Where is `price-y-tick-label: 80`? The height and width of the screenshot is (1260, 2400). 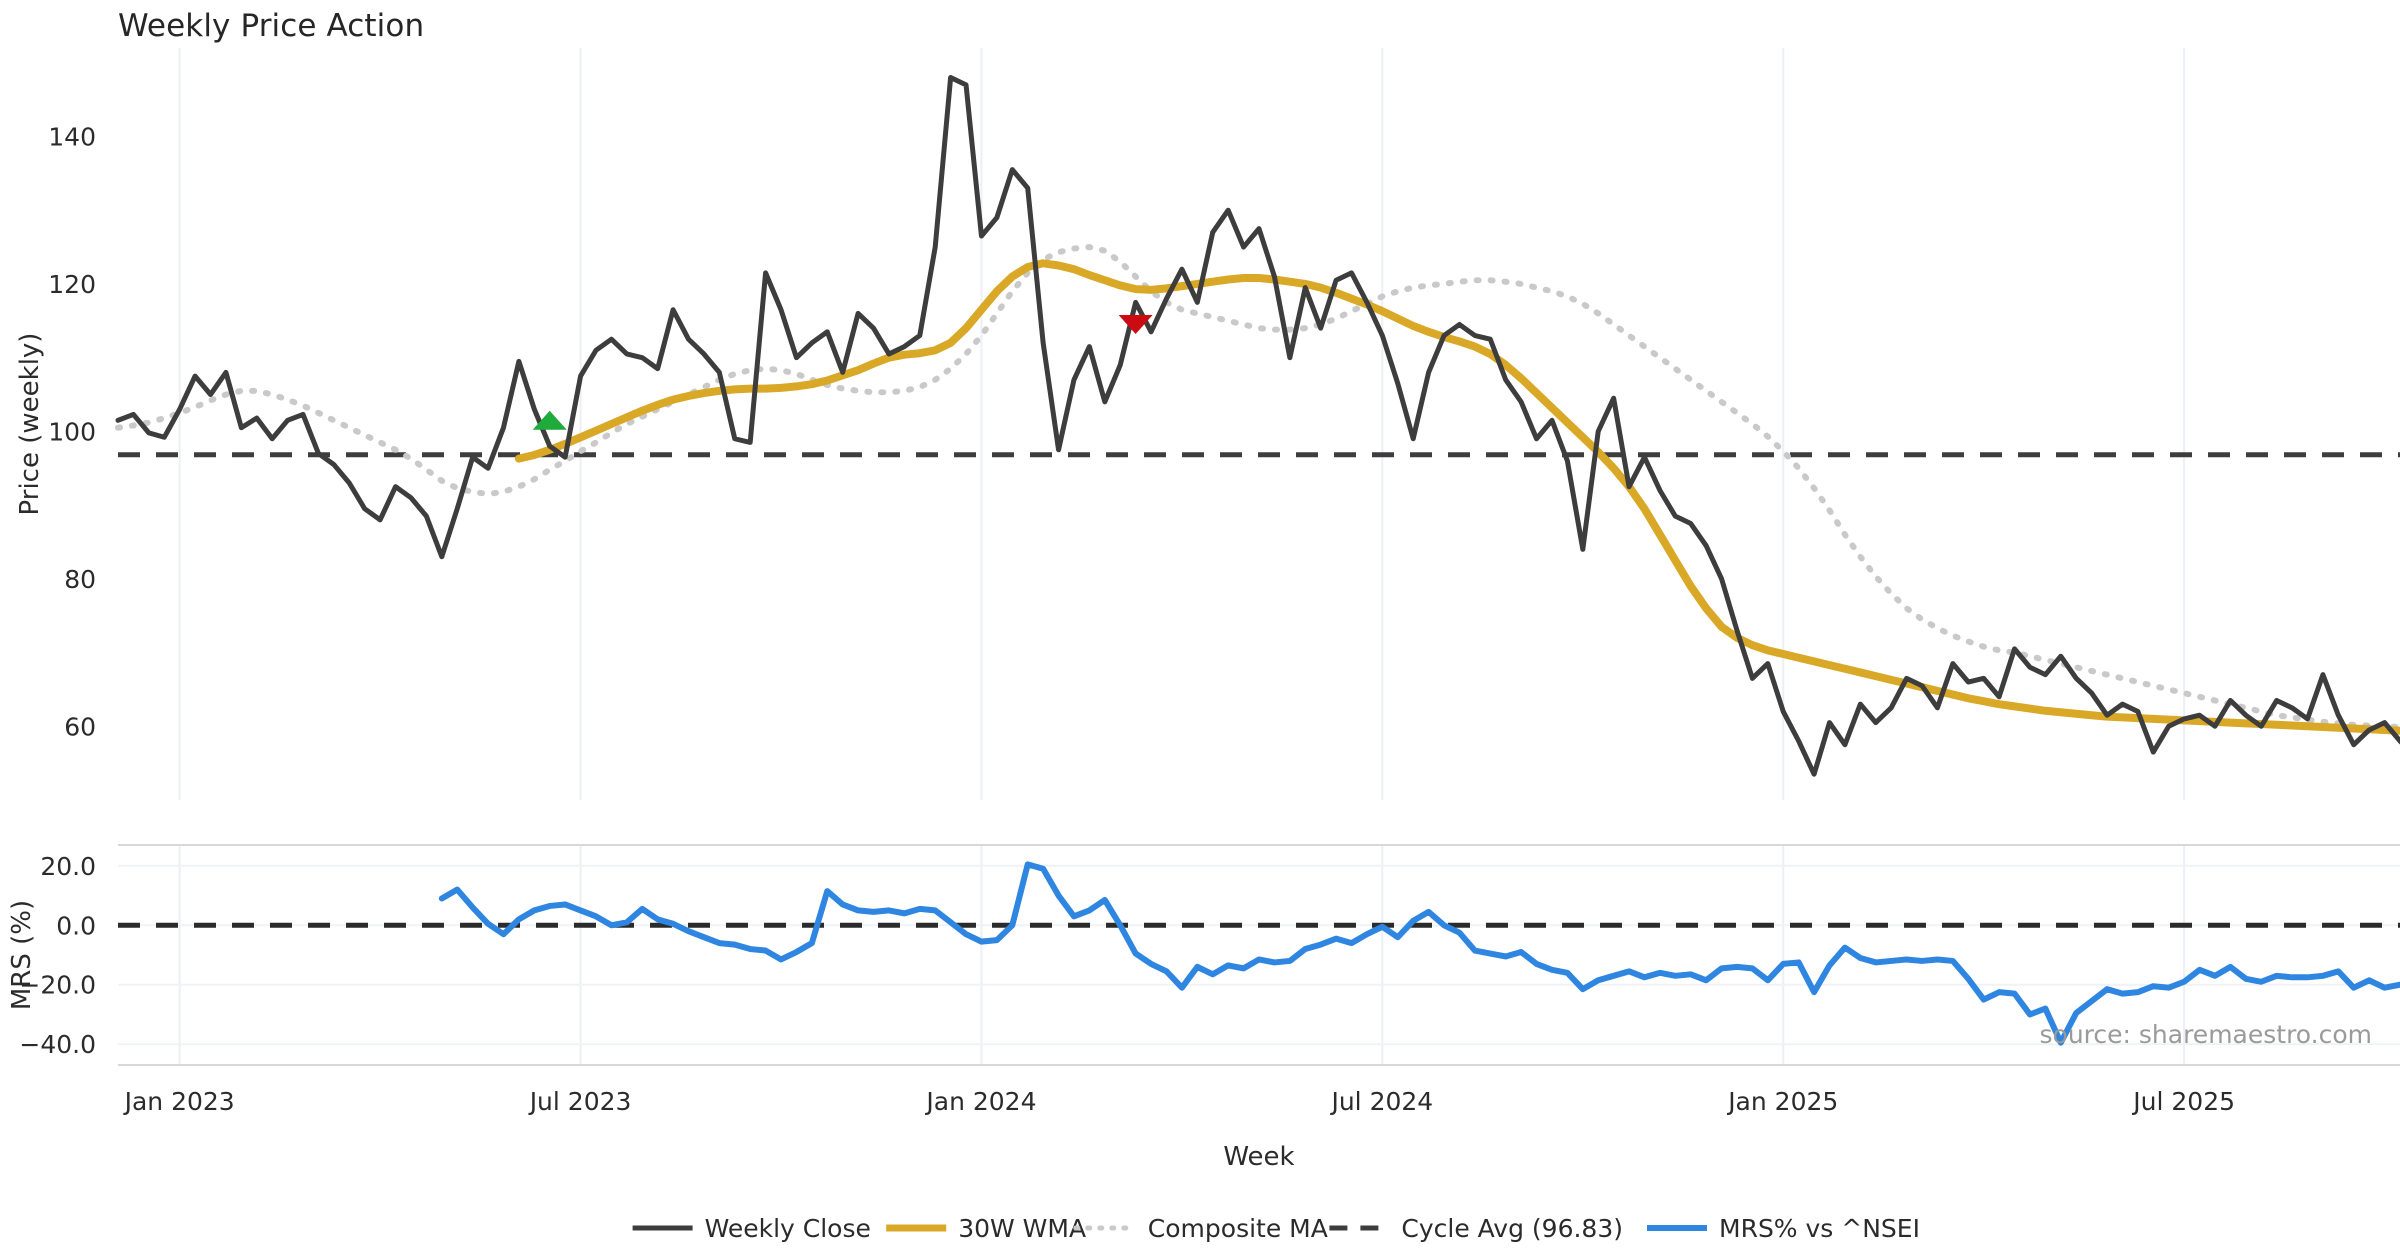
price-y-tick-label: 80 is located at coordinates (80, 579).